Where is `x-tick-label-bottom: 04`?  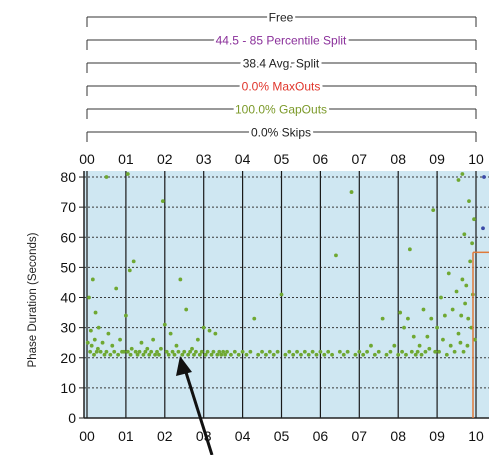
x-tick-label-bottom: 04 is located at coordinates (243, 436).